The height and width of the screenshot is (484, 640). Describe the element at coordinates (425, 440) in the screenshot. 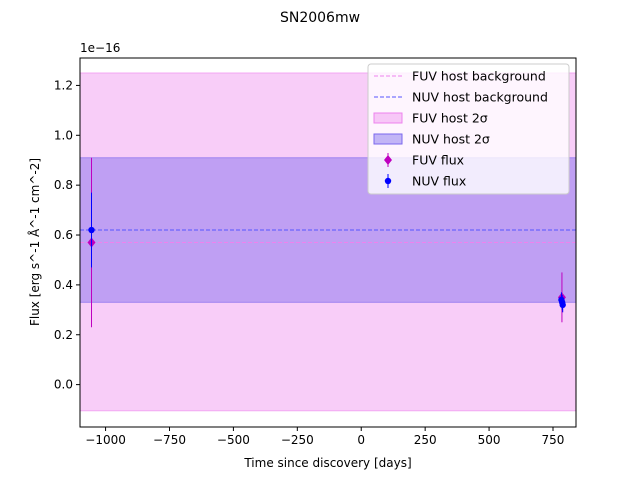

I see `x-tick-label-5: 250` at that location.